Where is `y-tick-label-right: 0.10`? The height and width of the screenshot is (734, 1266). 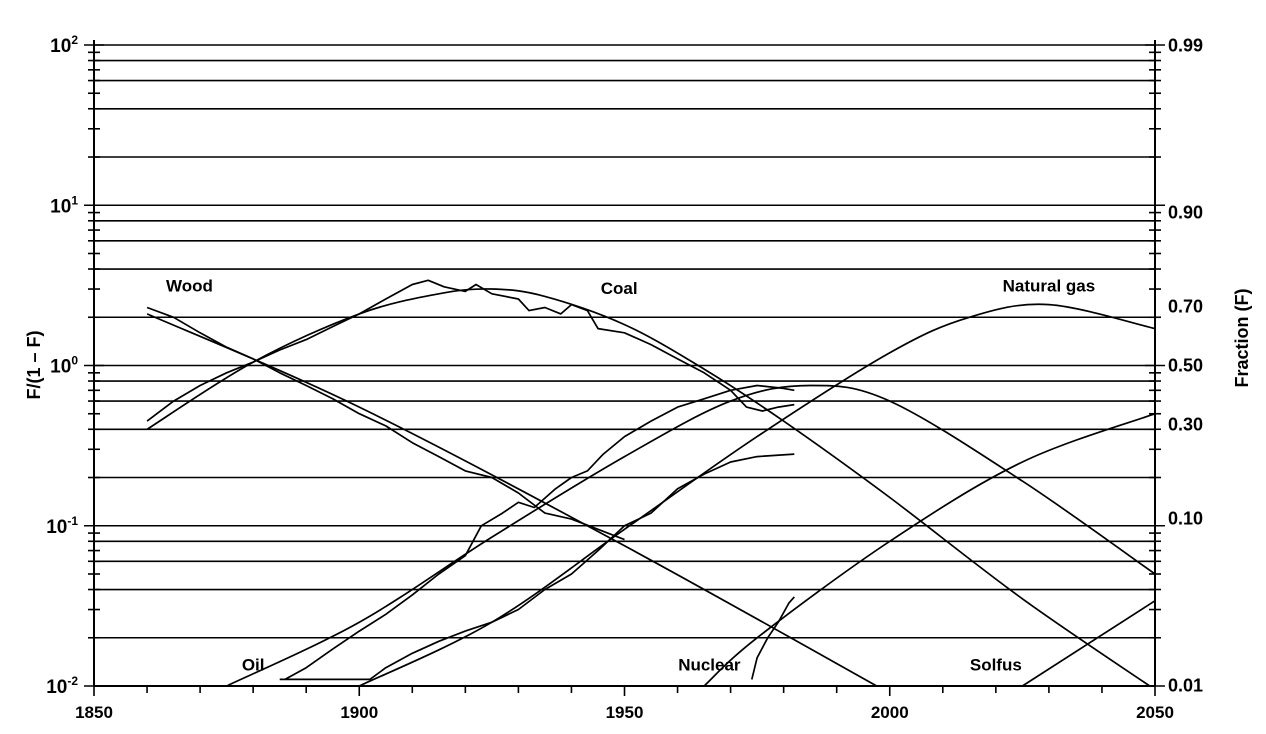
y-tick-label-right: 0.10 is located at coordinates (1185, 518).